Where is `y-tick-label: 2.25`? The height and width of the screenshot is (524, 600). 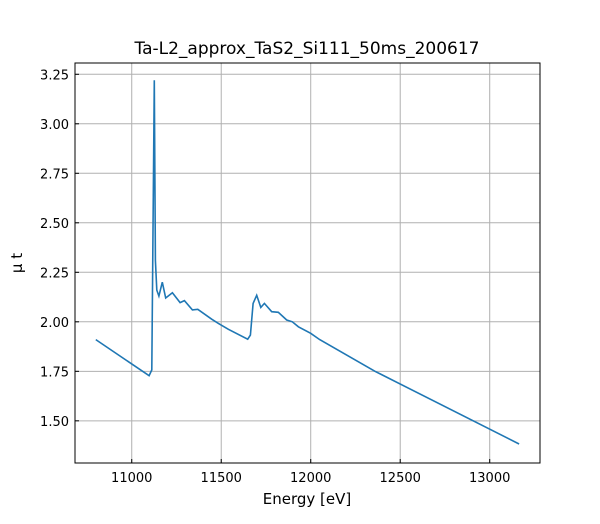
y-tick-label: 2.25 is located at coordinates (54, 273).